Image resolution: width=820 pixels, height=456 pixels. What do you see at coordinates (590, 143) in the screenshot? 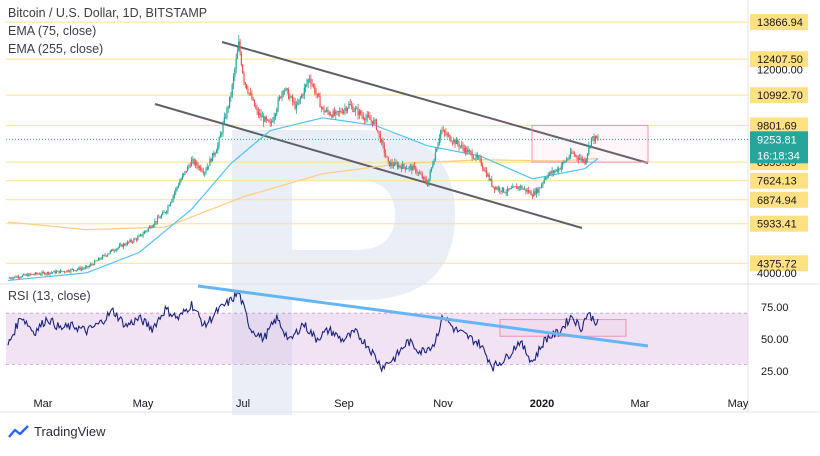
I see `price-target-box` at bounding box center [590, 143].